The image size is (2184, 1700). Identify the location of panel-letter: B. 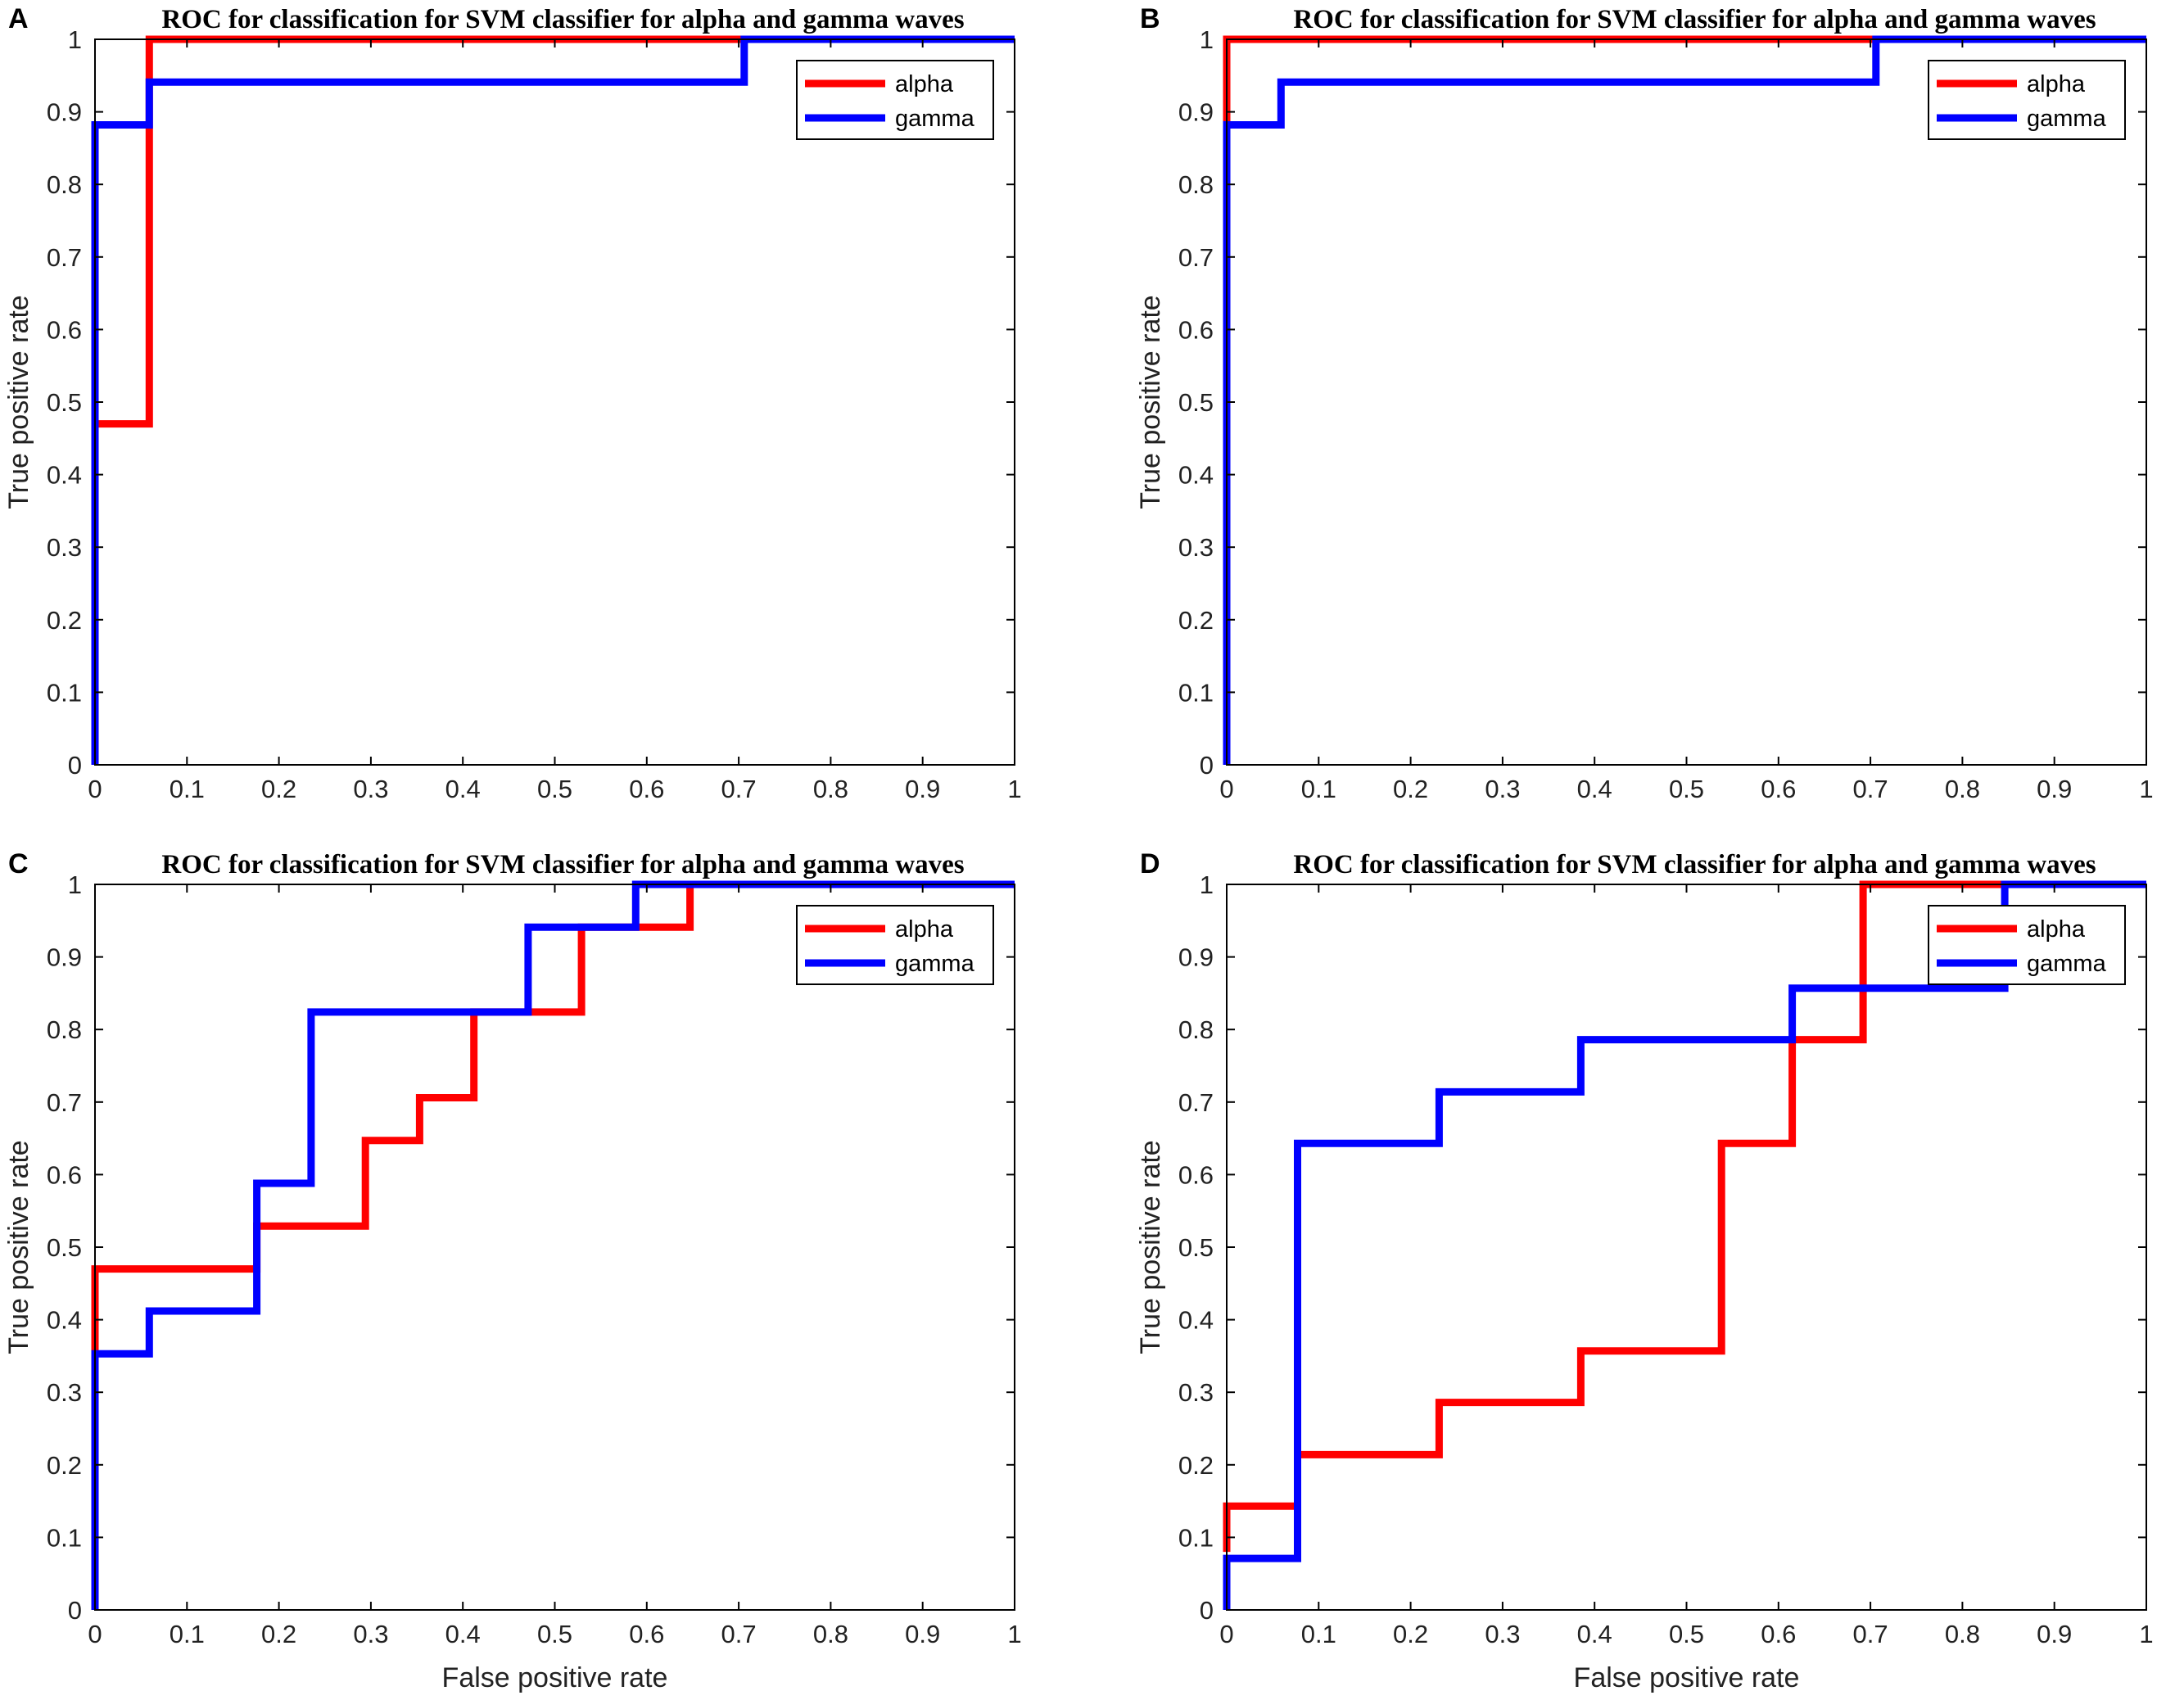
(1150, 19).